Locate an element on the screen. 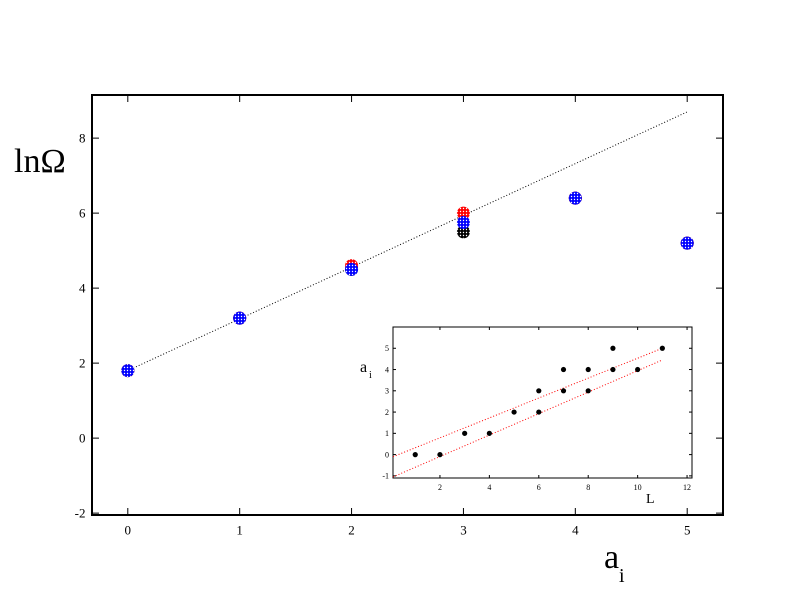  x-axis-label: L is located at coordinates (650, 499).